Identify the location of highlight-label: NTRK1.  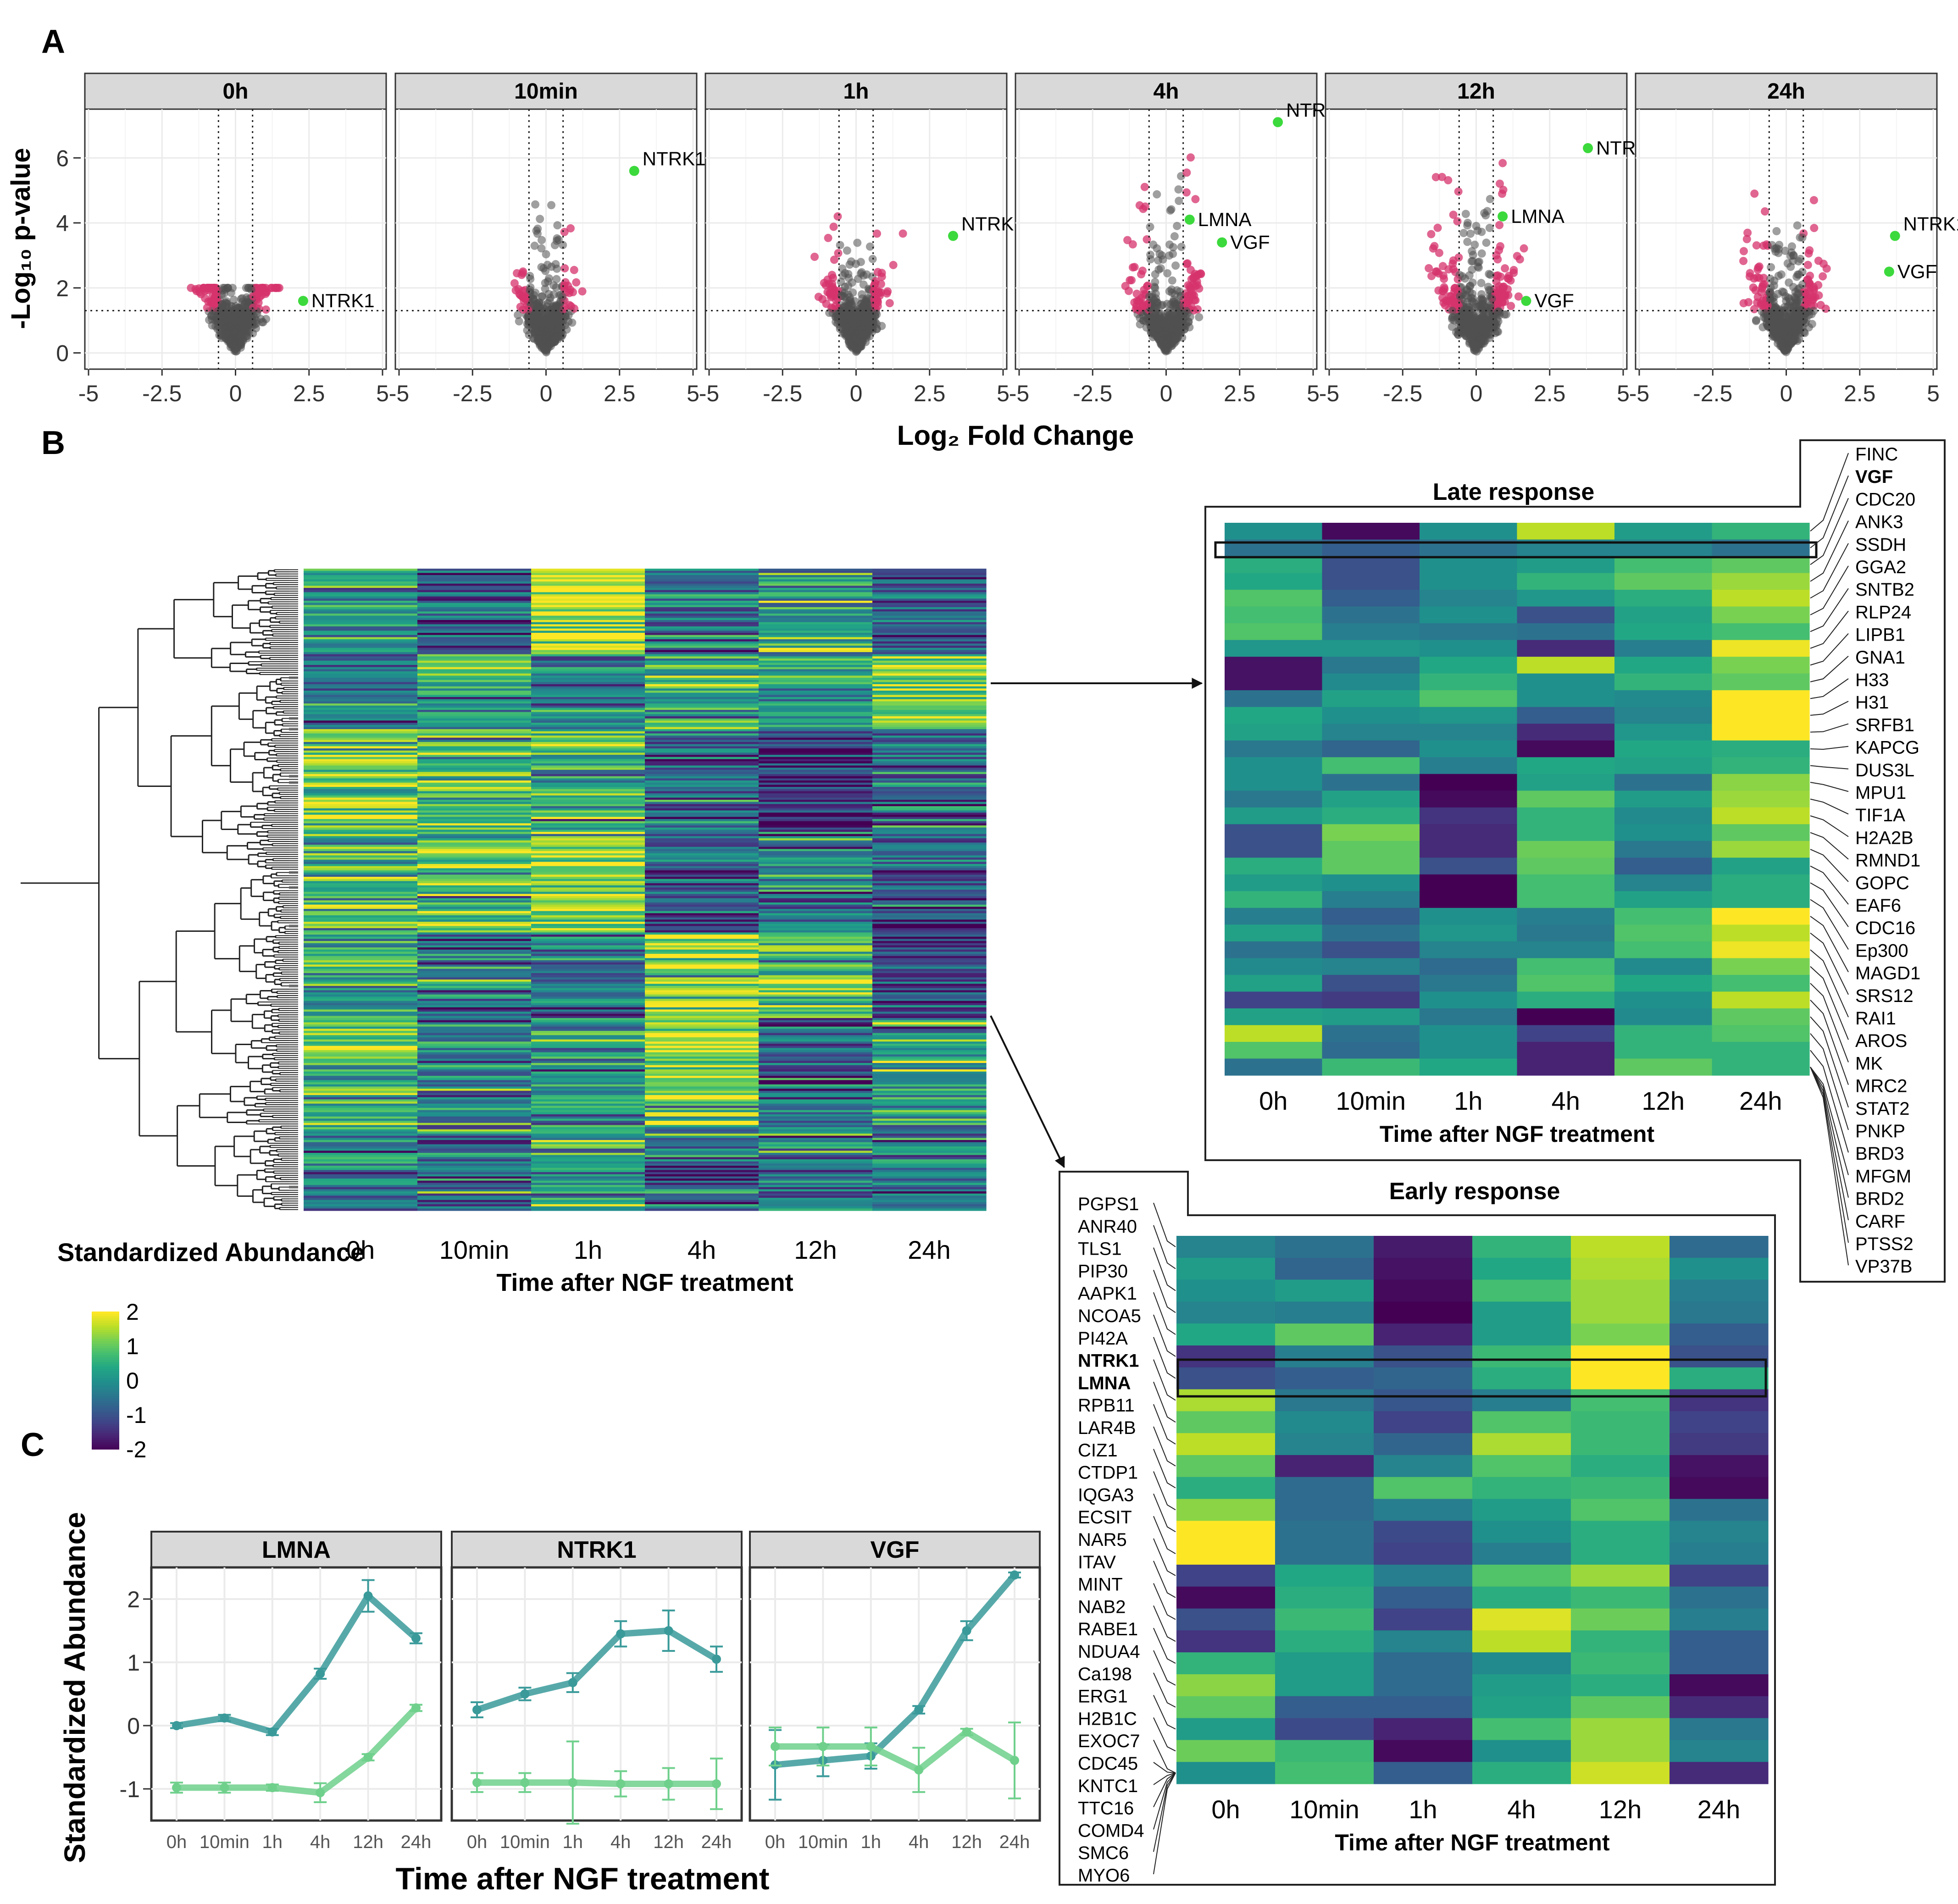
(674, 159).